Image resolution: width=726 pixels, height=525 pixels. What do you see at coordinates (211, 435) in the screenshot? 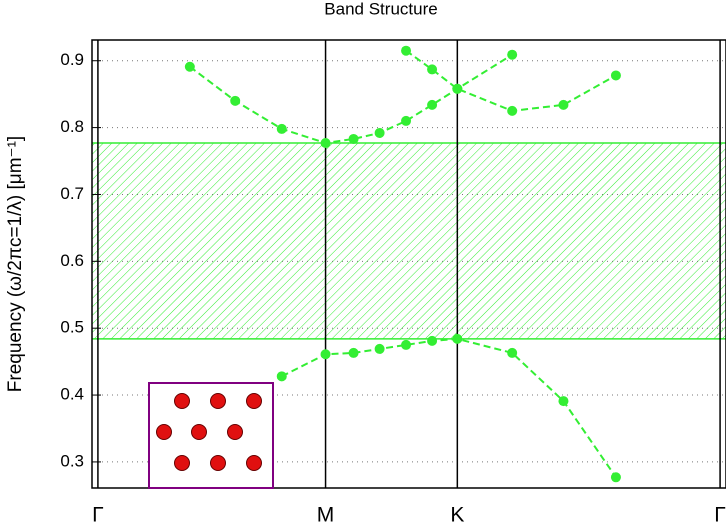
I see `inset` at bounding box center [211, 435].